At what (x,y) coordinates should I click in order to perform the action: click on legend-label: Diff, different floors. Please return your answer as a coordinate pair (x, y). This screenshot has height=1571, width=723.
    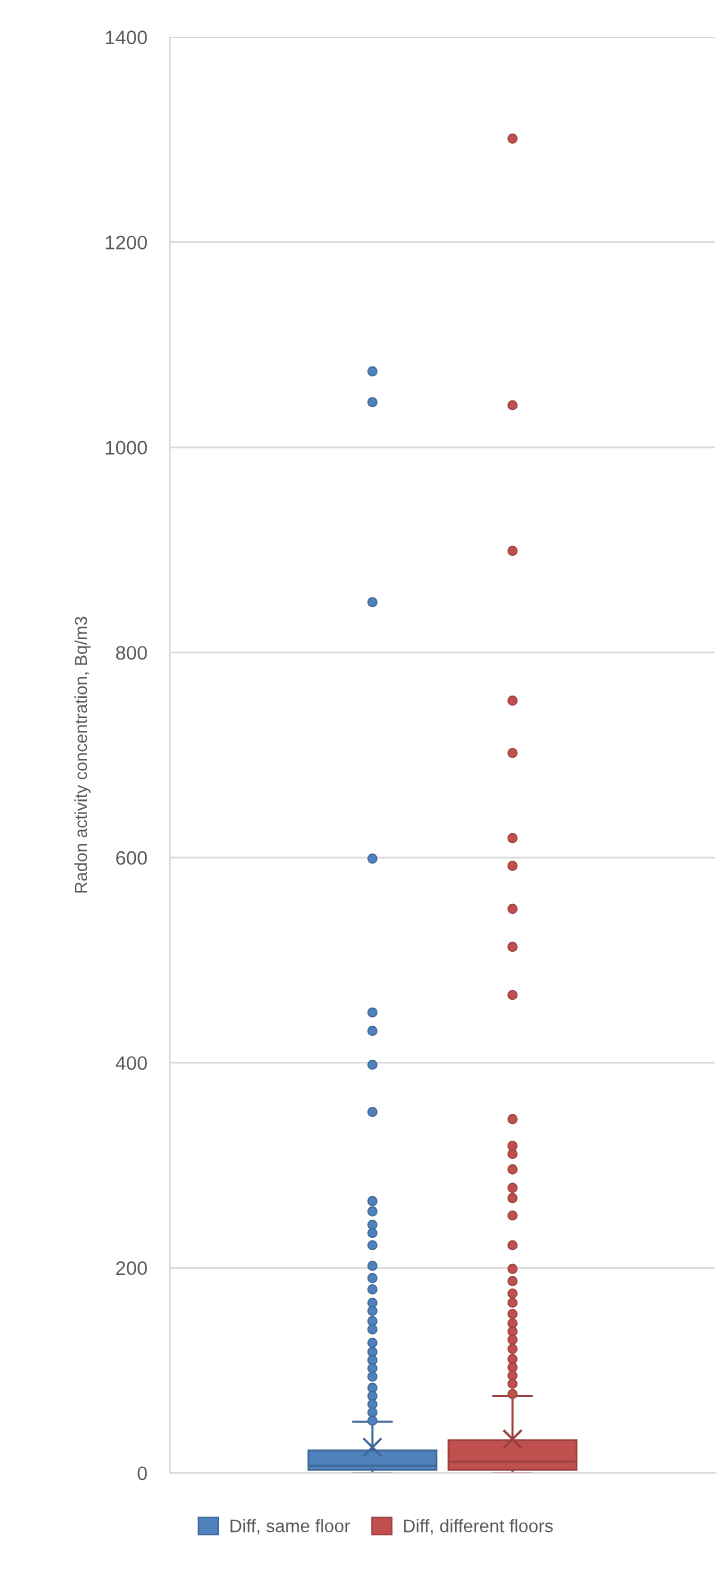
    Looking at the image, I should click on (478, 1527).